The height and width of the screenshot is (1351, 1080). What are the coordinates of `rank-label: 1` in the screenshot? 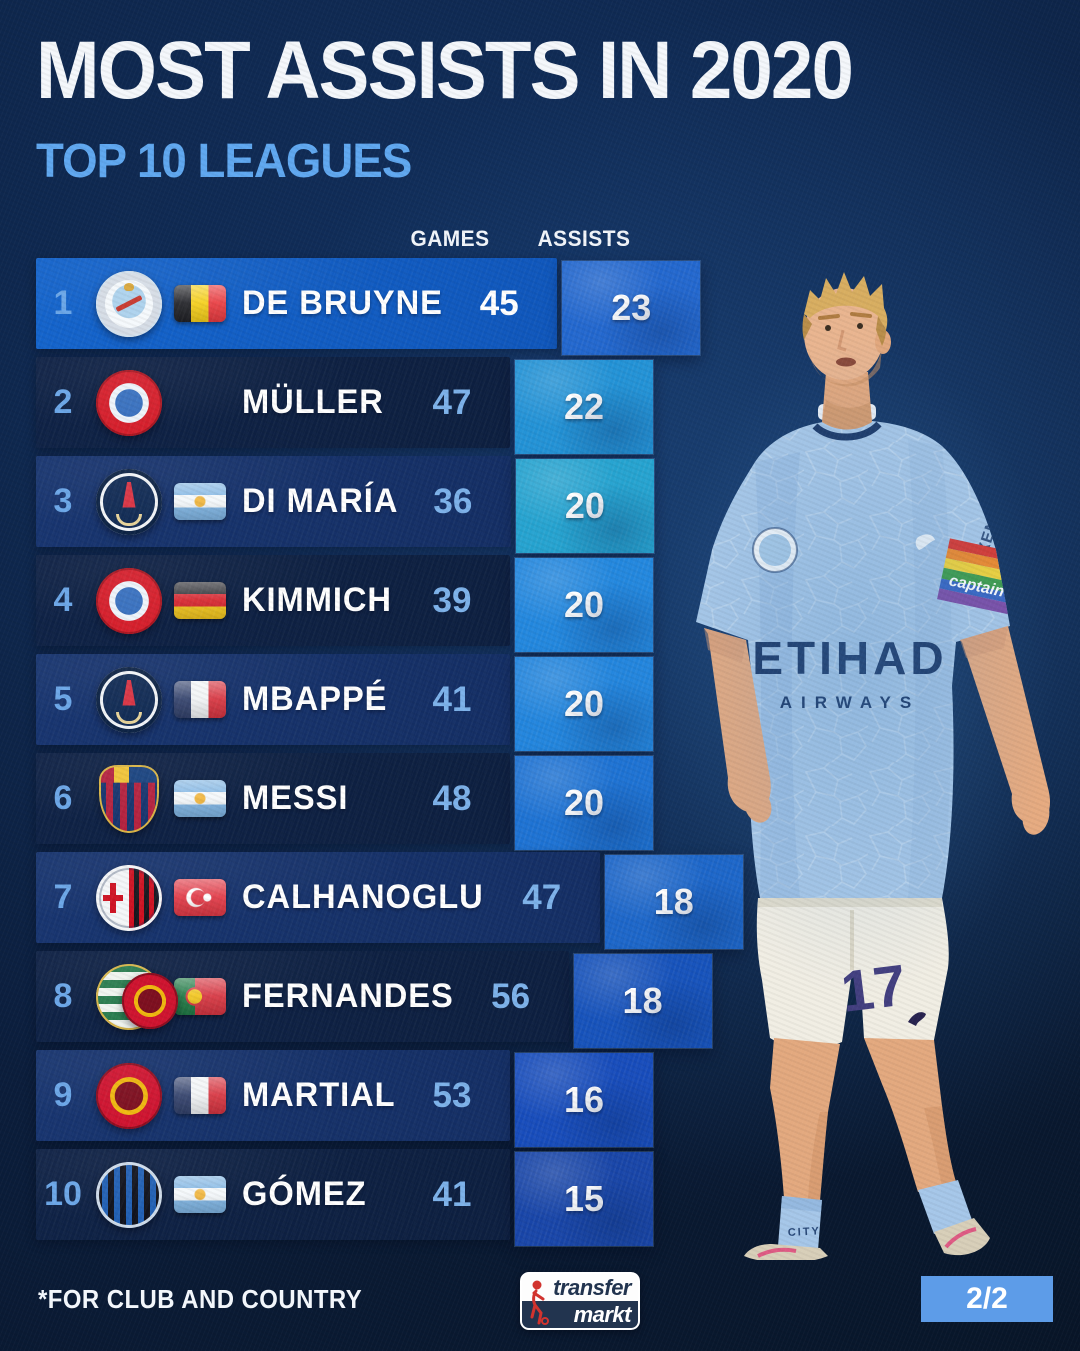 It's located at (63, 303).